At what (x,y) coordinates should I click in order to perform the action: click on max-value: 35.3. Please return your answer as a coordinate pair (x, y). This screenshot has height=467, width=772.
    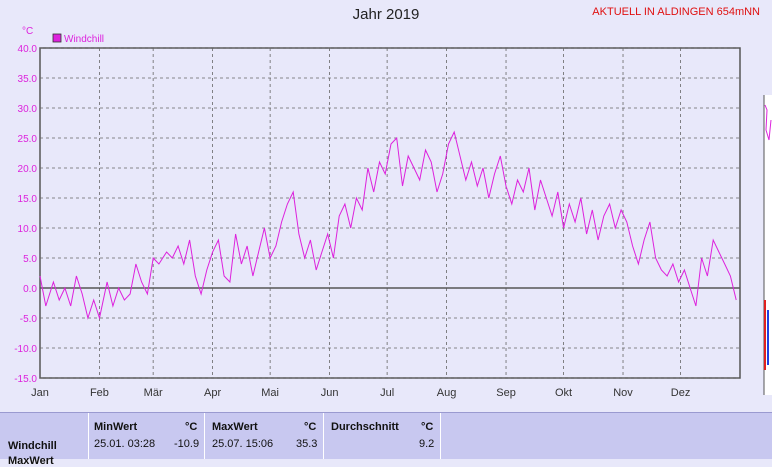
    Looking at the image, I should click on (307, 444).